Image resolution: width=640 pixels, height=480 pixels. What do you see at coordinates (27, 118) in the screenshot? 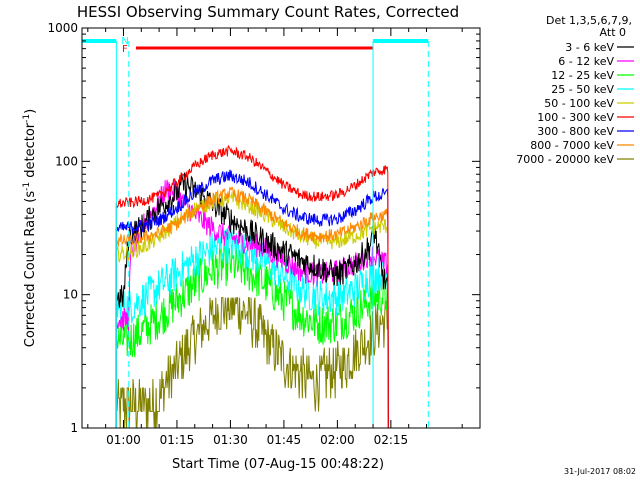
I see `y-axis-label-sup2: -1` at bounding box center [27, 118].